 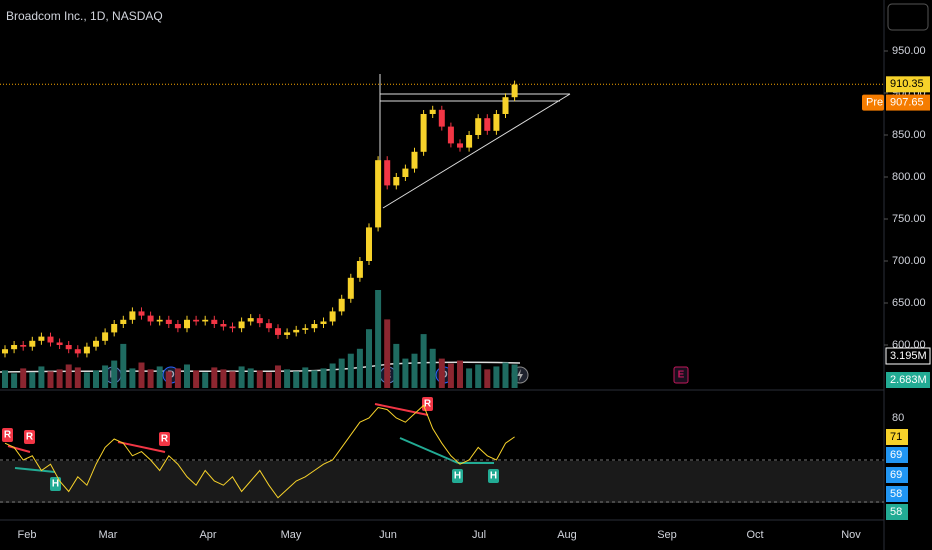 I want to click on chart-title: Broadcom Inc., 1D, NASDAQ, so click(x=84, y=16).